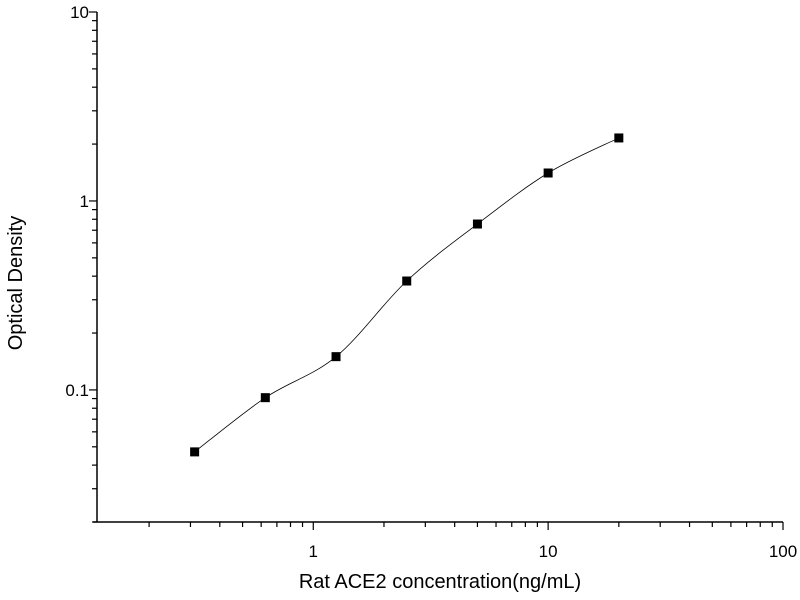 Image resolution: width=800 pixels, height=600 pixels. Describe the element at coordinates (16, 283) in the screenshot. I see `y-axis-title: Optical Density` at that location.